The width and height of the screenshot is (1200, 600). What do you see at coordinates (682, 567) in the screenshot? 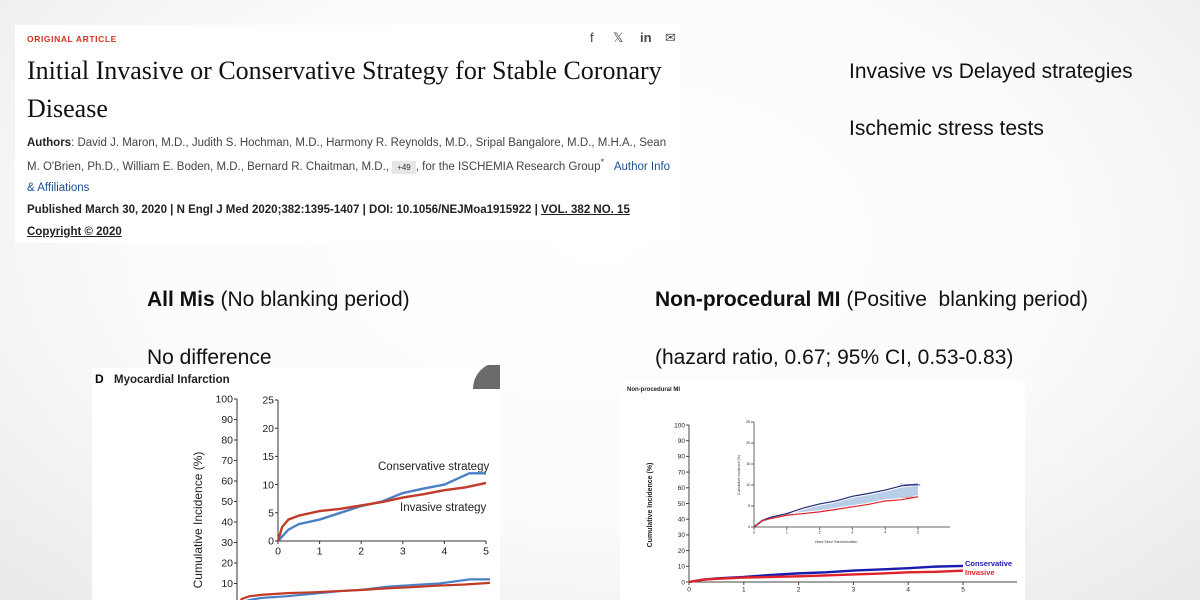
I see `right-main-y-tick-label: 10` at bounding box center [682, 567].